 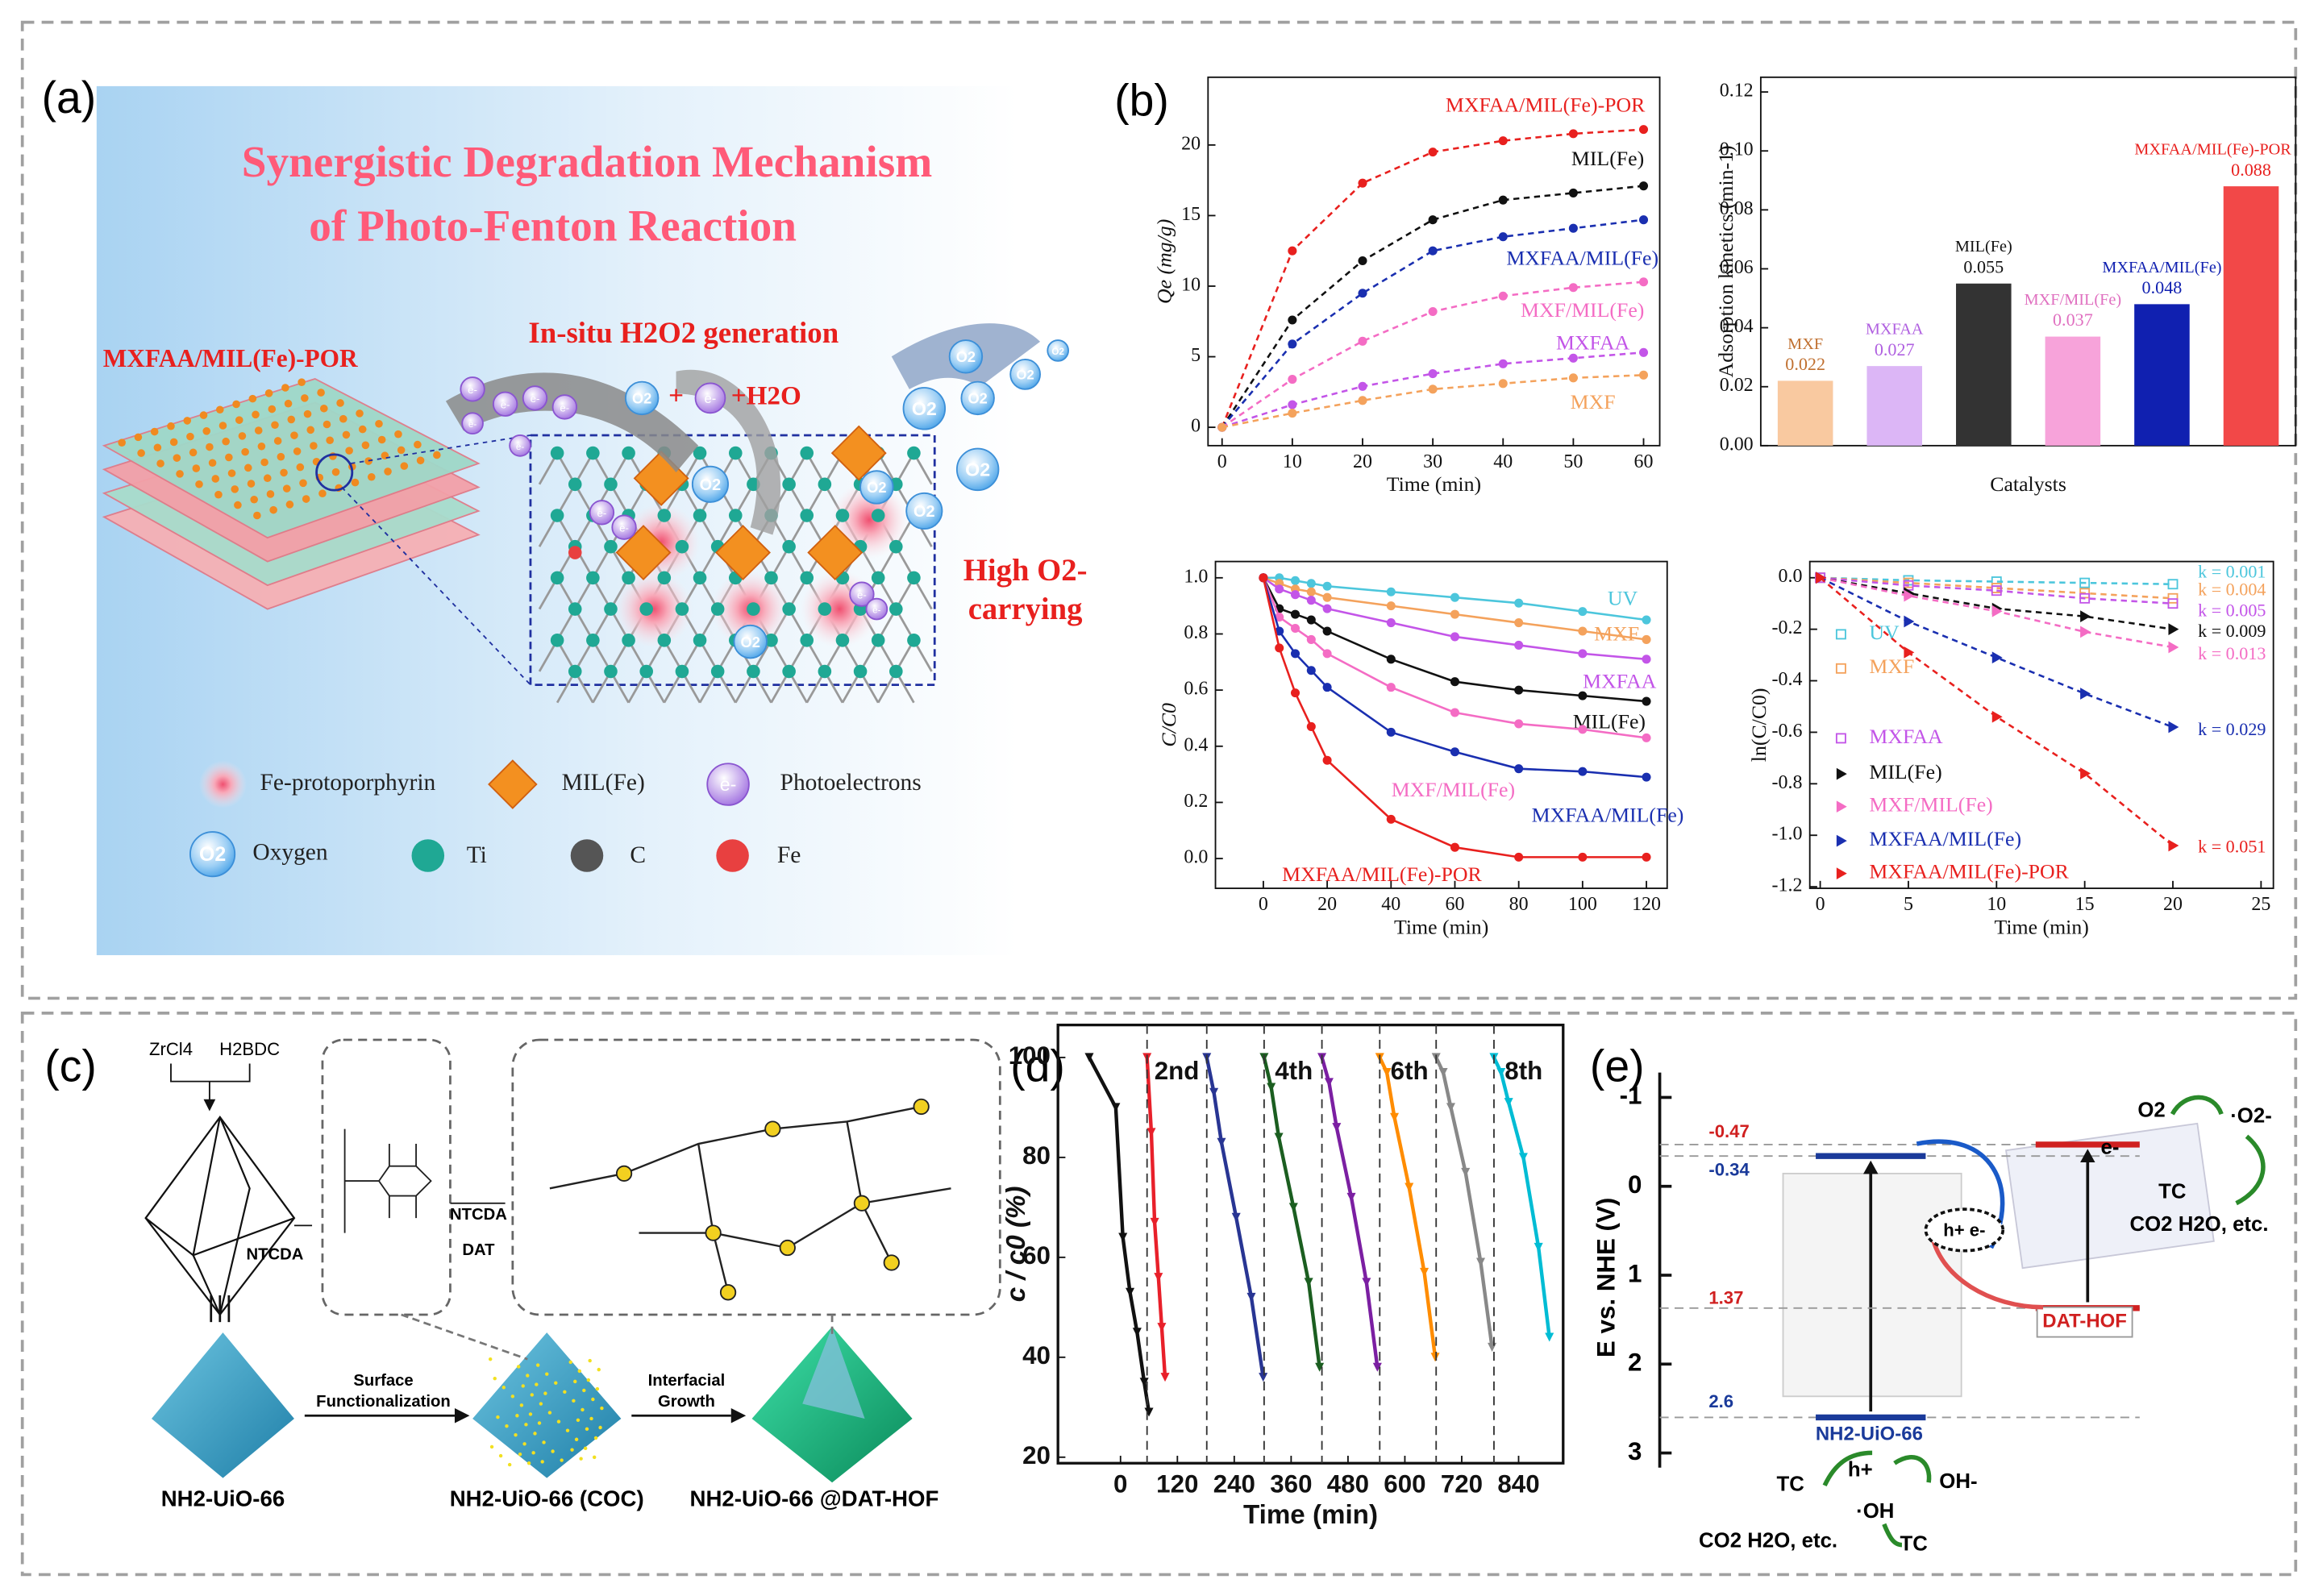 What do you see at coordinates (1984, 364) in the screenshot?
I see `bar` at bounding box center [1984, 364].